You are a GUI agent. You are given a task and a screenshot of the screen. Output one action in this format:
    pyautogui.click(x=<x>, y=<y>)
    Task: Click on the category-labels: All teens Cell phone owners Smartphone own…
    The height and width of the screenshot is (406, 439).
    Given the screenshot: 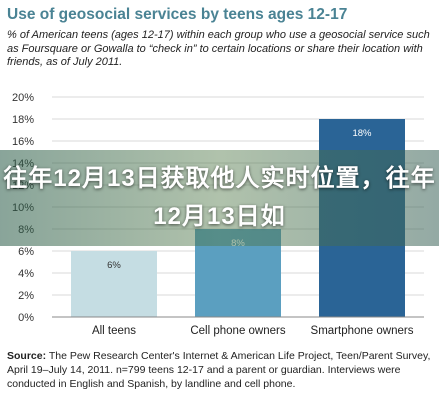 What is the action you would take?
    pyautogui.click(x=253, y=331)
    